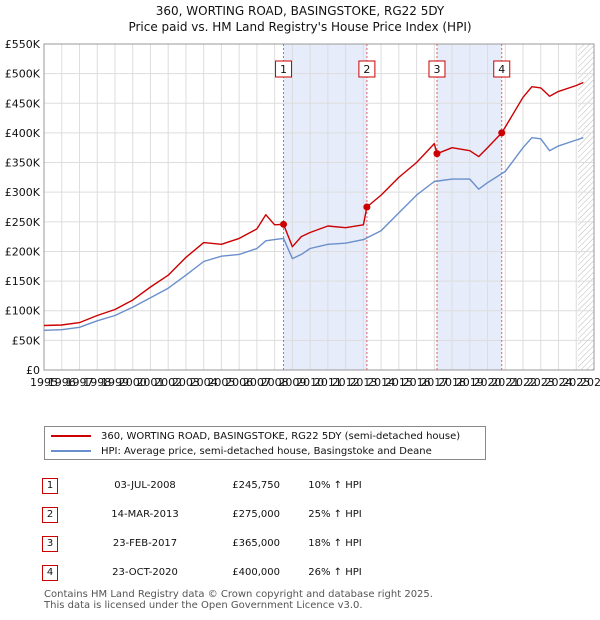  What do you see at coordinates (590, 382) in the screenshot?
I see `x-tick-label: 2026` at bounding box center [590, 382].